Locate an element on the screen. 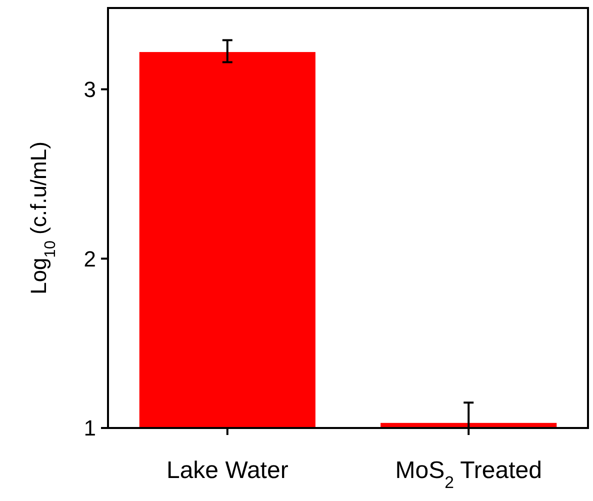  y-tick-label: 1 is located at coordinates (90, 428).